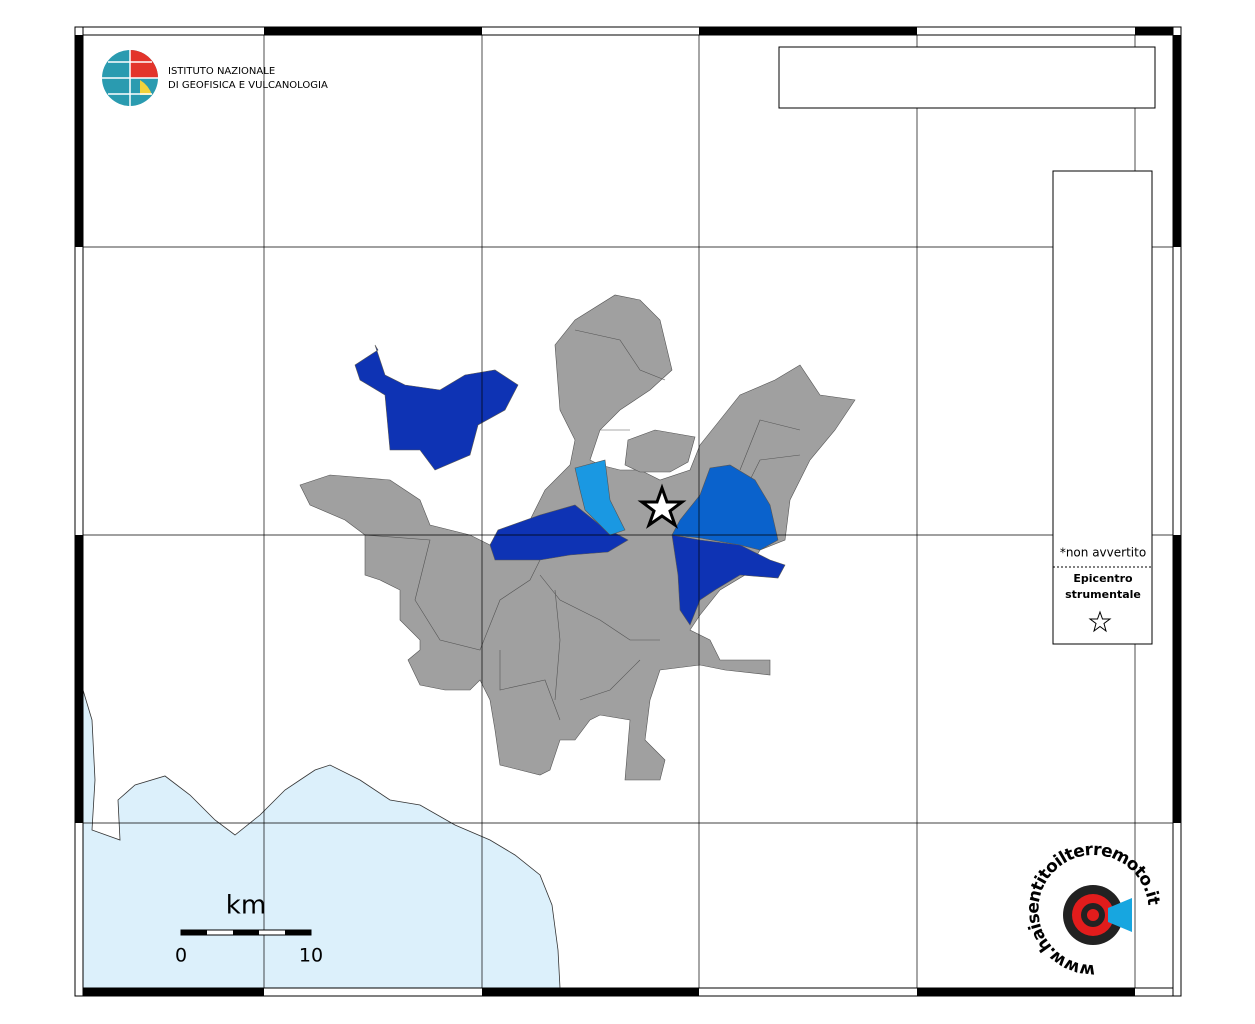 Image resolution: width=1255 pixels, height=1024 pixels. Describe the element at coordinates (221, 71) in the screenshot. I see `logo-text: ISTITUTO NAZIONALE` at that location.